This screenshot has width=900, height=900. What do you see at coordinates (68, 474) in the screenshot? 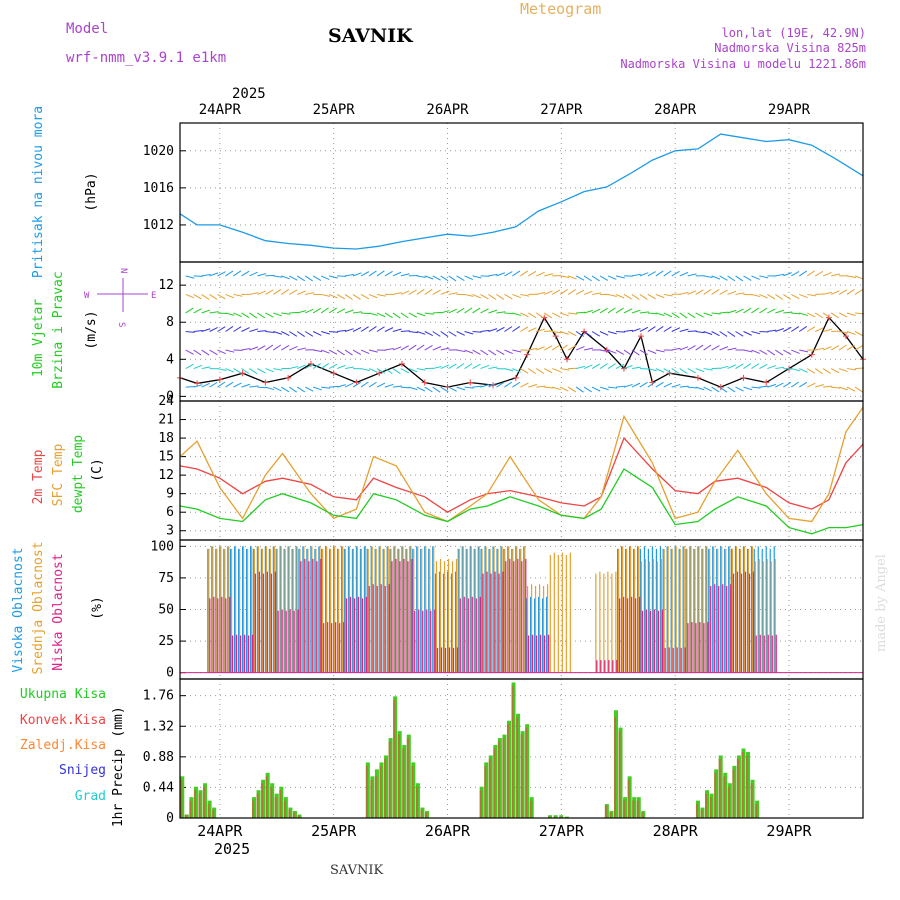
I see `temp-side-labels: 2m Temp SFC Temp dewpt Temp (C)` at bounding box center [68, 474].